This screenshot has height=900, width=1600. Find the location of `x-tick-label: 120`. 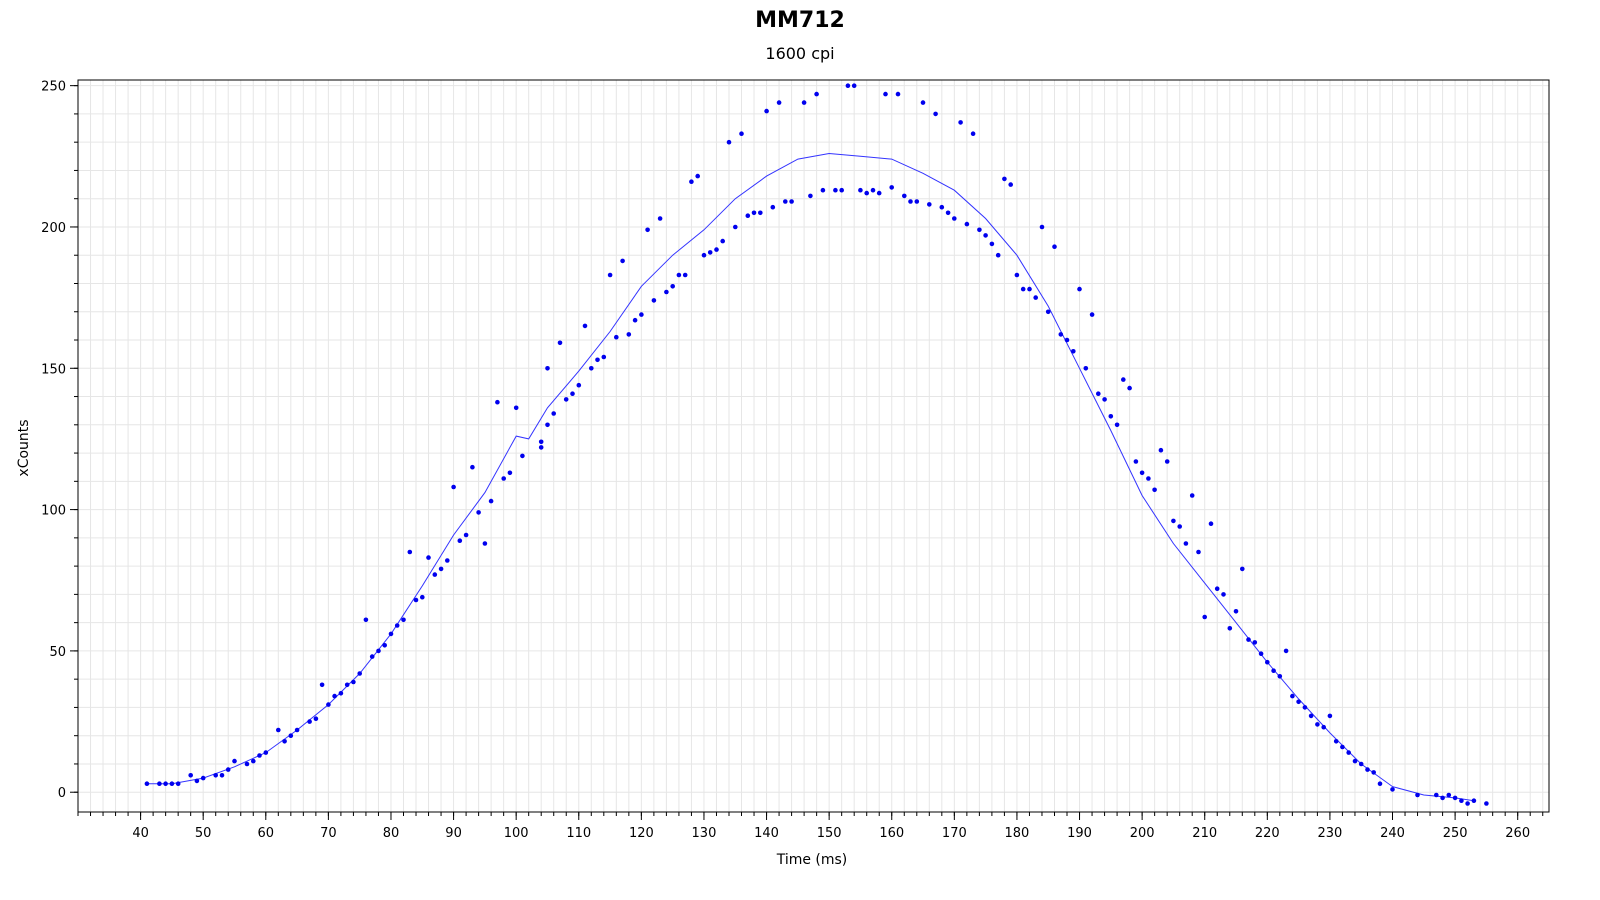

x-tick-label: 120 is located at coordinates (641, 833).